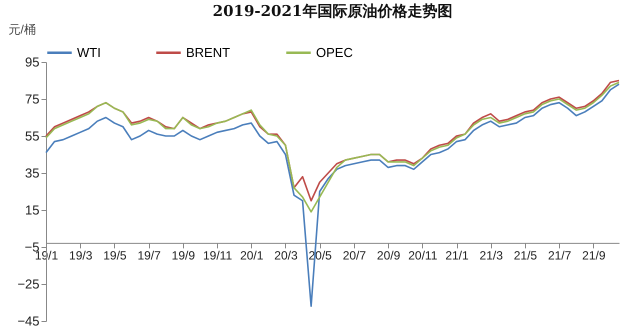  What do you see at coordinates (32, 173) in the screenshot?
I see `y-tick-label: 35` at bounding box center [32, 173].